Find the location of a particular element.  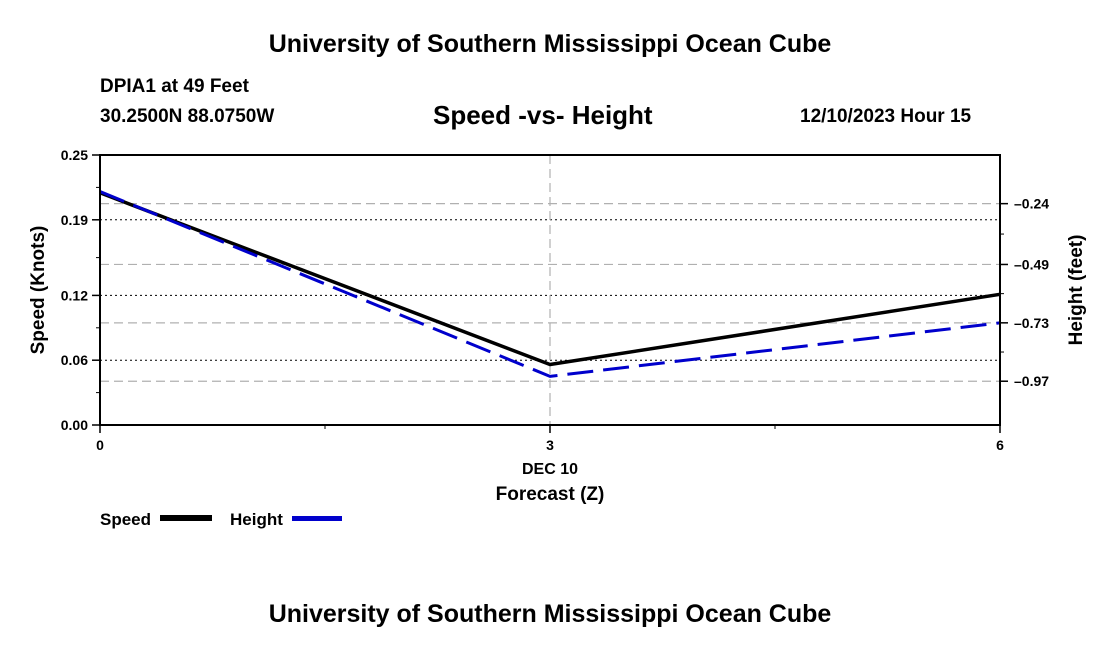

x-tick-label: 0 is located at coordinates (100, 445).